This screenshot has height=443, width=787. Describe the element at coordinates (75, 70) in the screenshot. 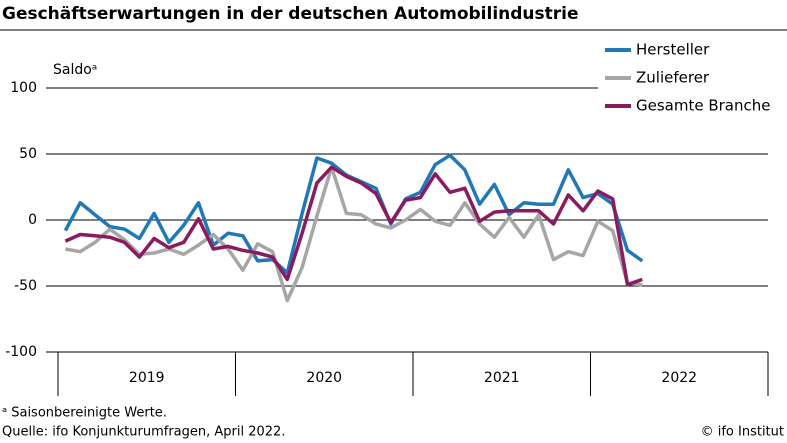

I see `y-axis-label: Saldoᵃ` at that location.